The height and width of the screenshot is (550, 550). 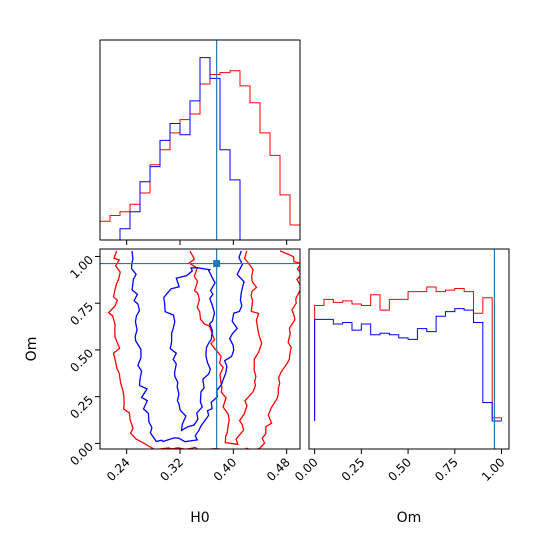 I want to click on contour-series-a-inner, so click(x=225, y=348).